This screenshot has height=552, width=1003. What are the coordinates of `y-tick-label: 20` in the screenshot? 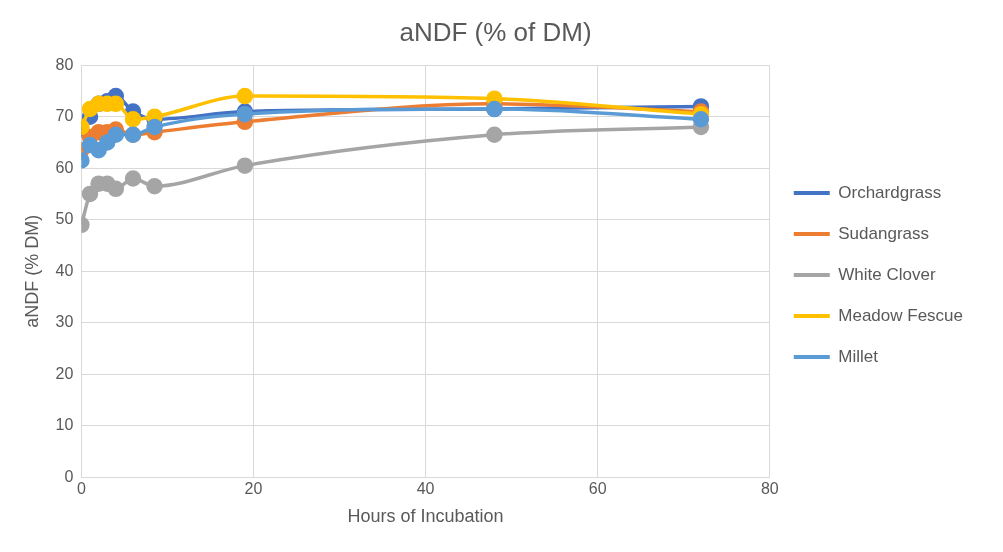 It's located at (64, 373).